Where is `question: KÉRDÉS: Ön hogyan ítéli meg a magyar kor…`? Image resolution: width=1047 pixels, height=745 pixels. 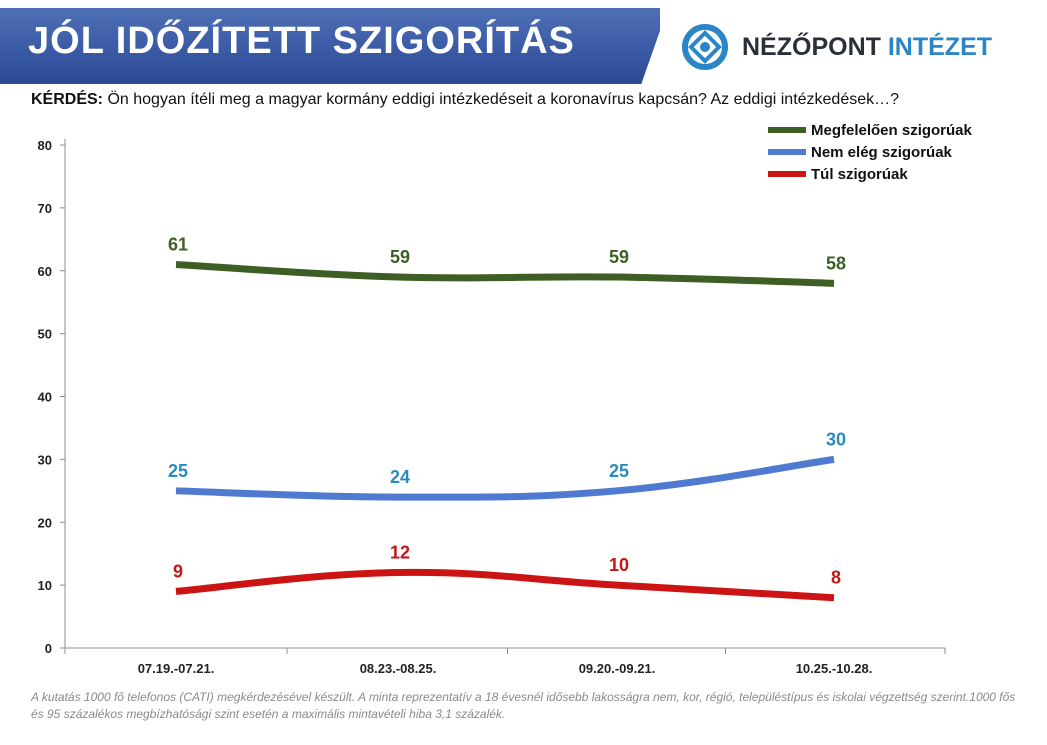
question: KÉRDÉS: Ön hogyan ítéli meg a magyar kor… is located at coordinates (465, 100).